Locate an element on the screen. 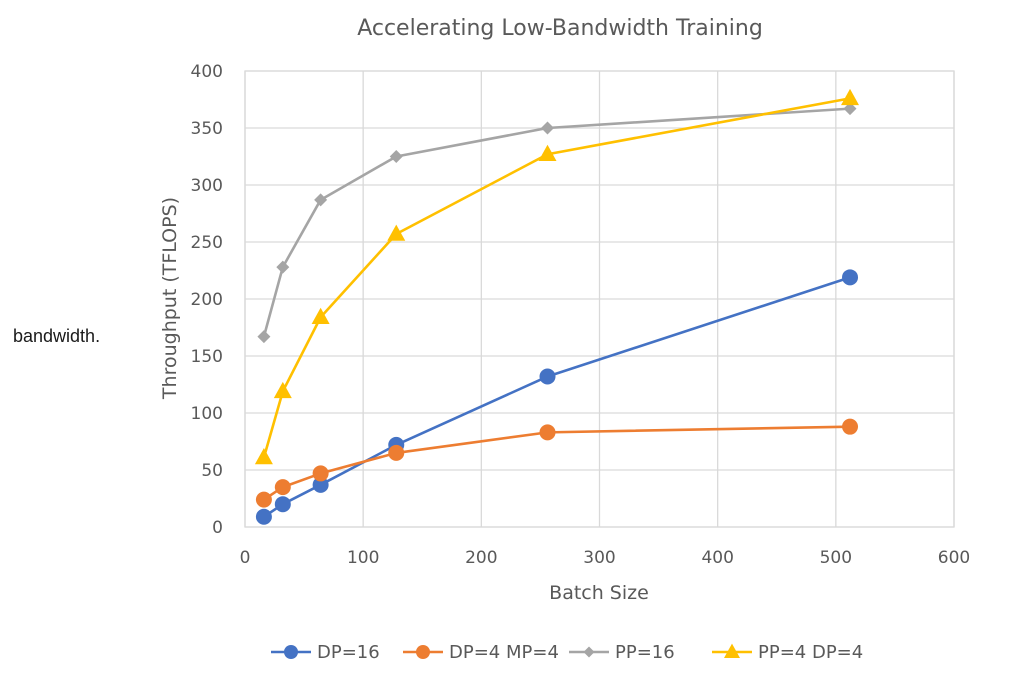 The image size is (1010, 694). x-tick-label: 400 is located at coordinates (717, 558).